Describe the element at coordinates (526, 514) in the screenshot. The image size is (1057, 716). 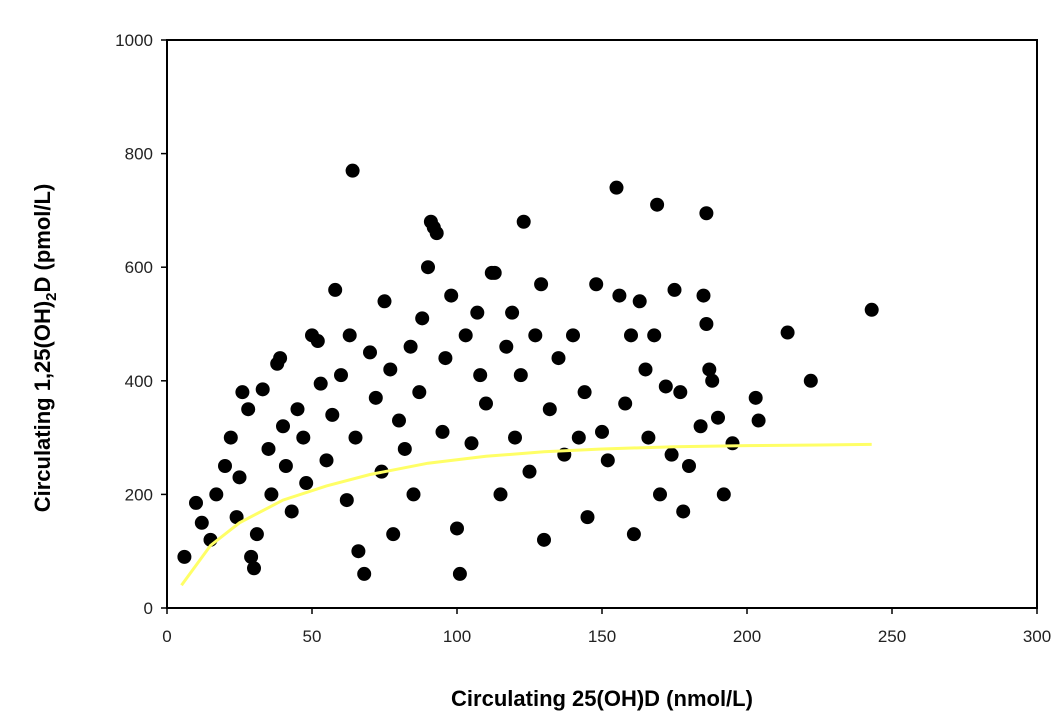
I see `fit-curve` at that location.